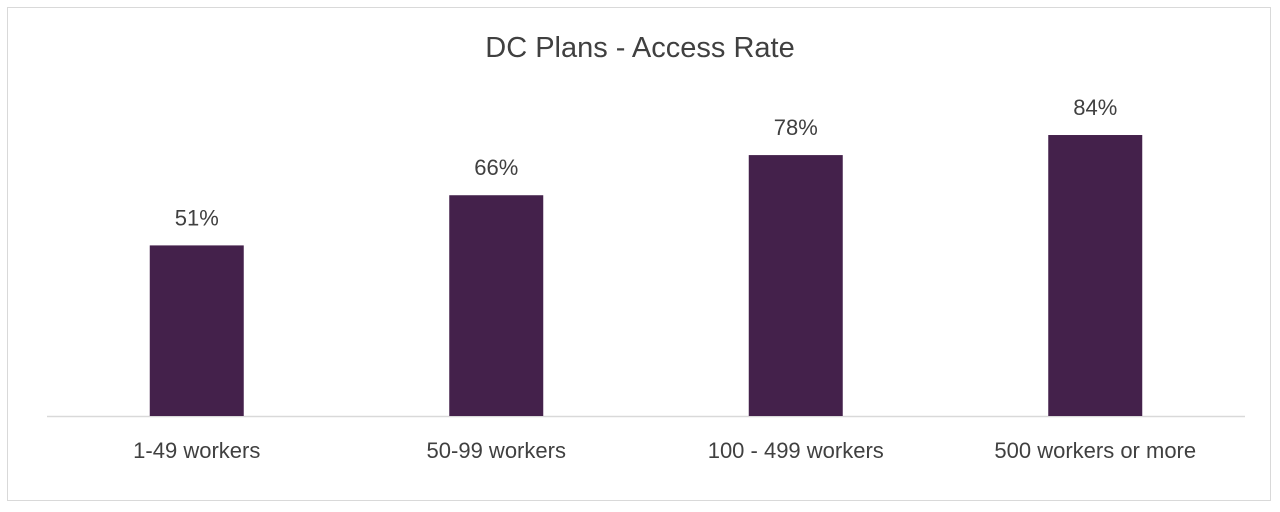  Describe the element at coordinates (1095, 107) in the screenshot. I see `data-label-4: 84%` at that location.